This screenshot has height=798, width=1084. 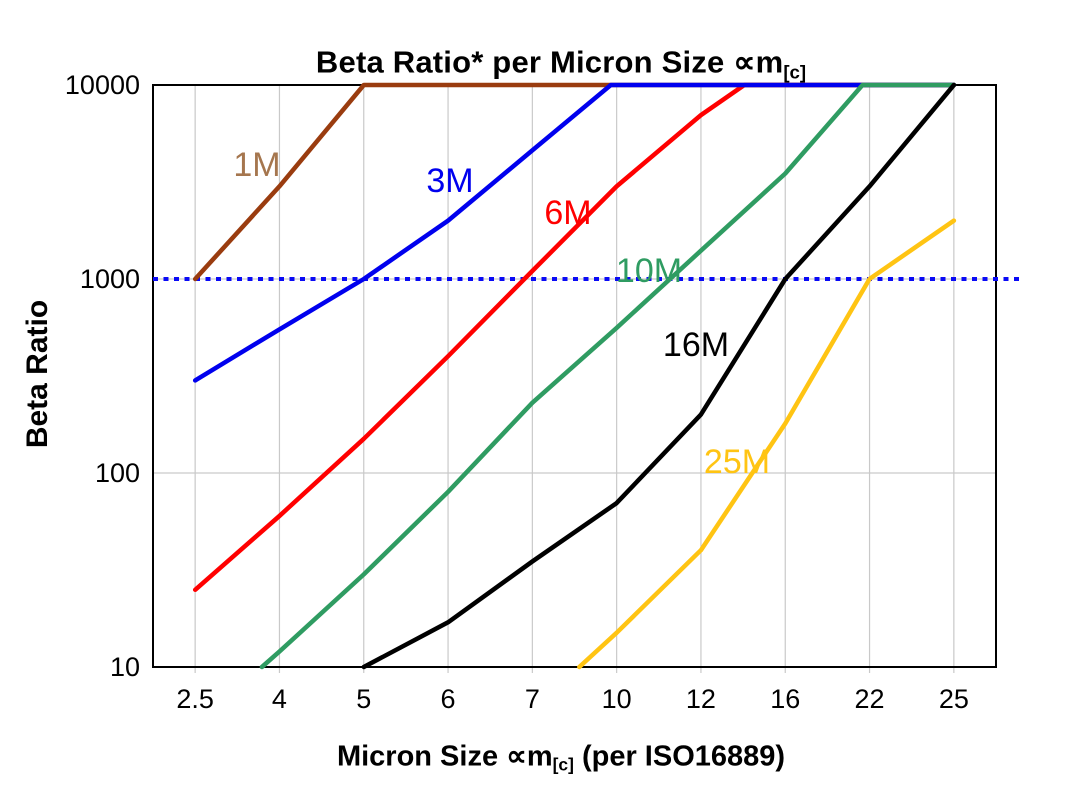 I want to click on chart-title-subscript: [c], so click(x=795, y=72).